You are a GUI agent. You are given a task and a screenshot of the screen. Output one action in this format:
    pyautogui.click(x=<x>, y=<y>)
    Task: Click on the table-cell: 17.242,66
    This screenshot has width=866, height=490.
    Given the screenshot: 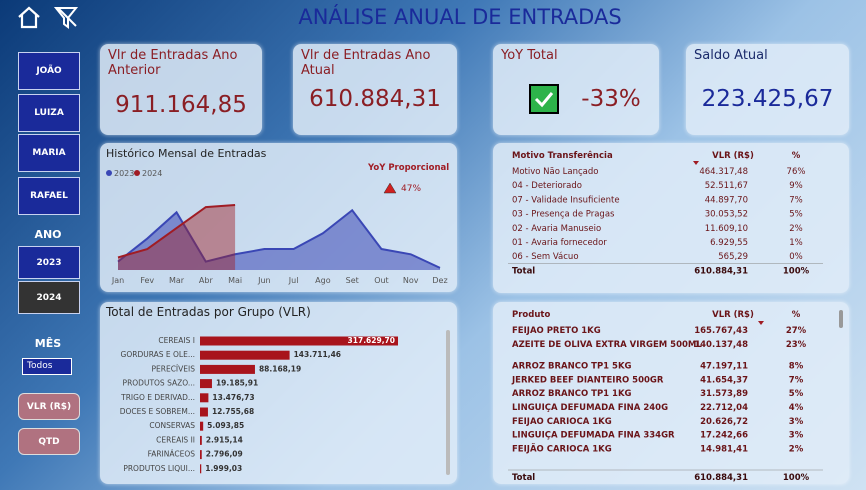 What is the action you would take?
    pyautogui.click(x=724, y=436)
    